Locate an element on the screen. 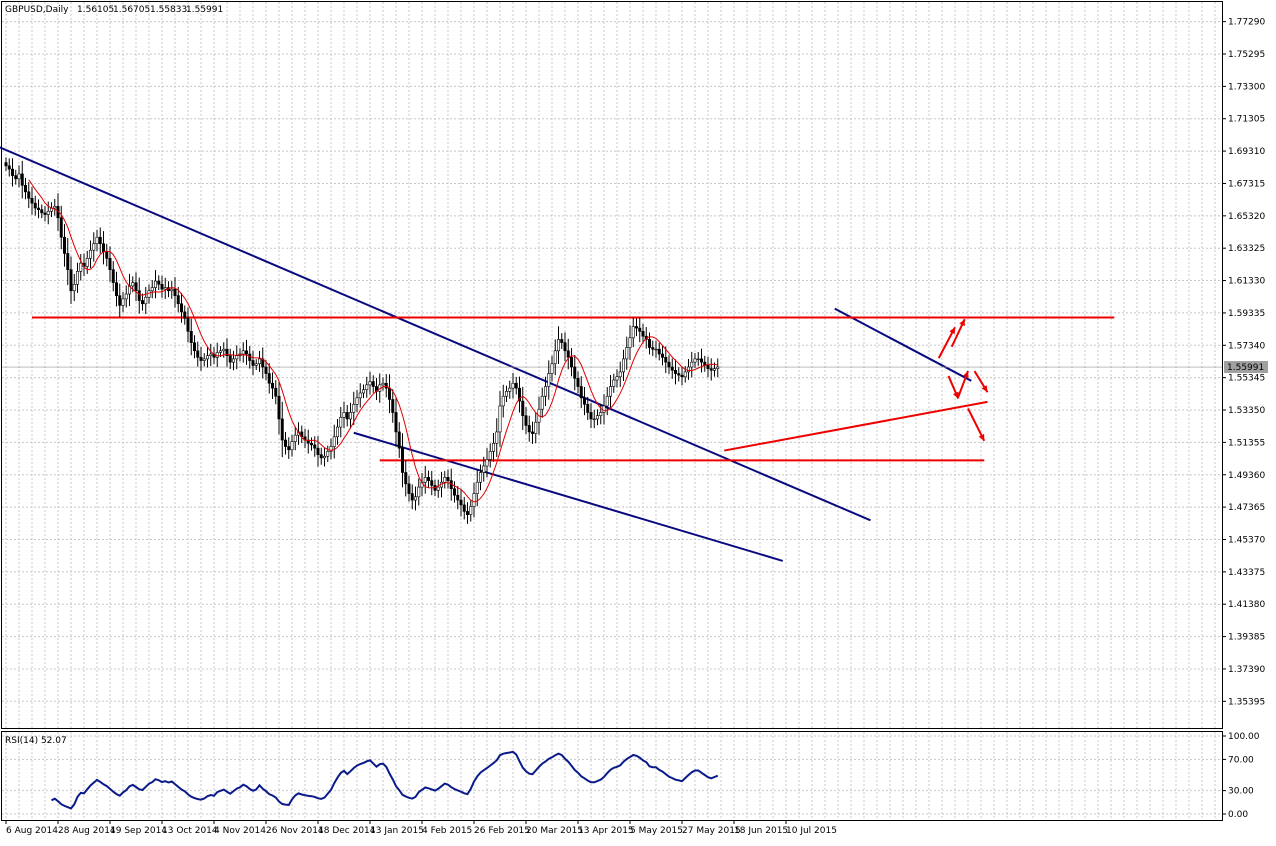 The width and height of the screenshot is (1276, 846). x-tick-label: 18 Dec 2014 is located at coordinates (347, 831).